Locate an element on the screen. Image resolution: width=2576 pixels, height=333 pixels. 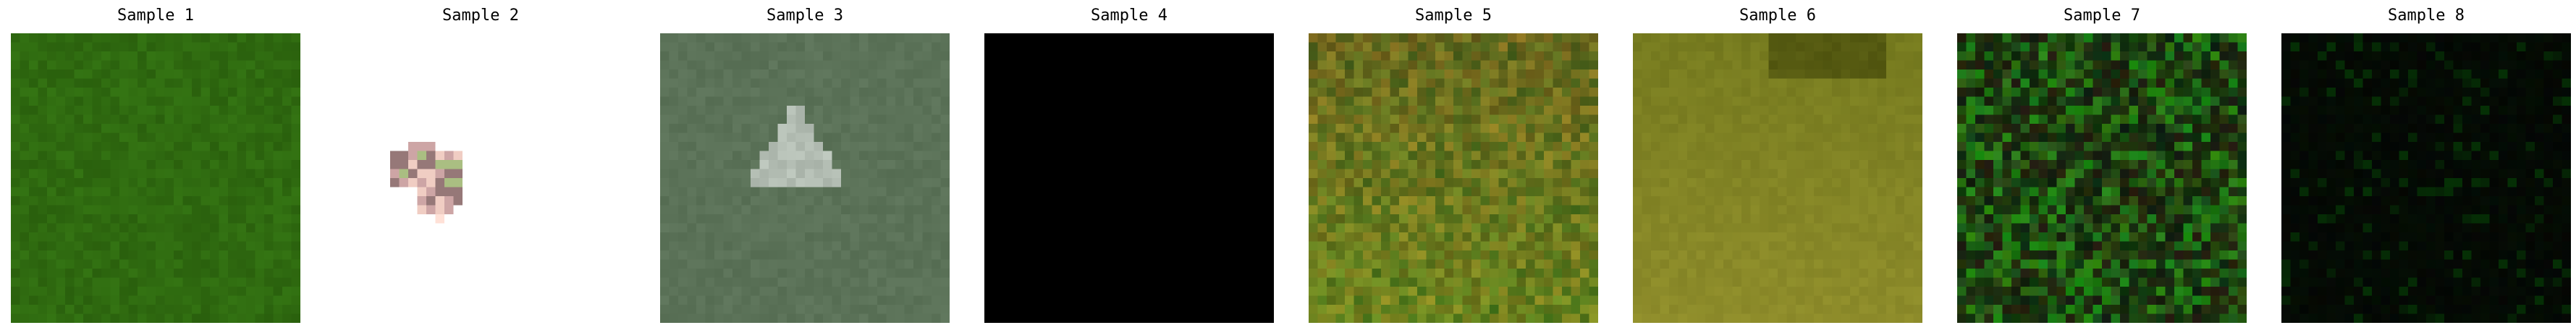
panel-sample-1: Sample 1 is located at coordinates (155, 166).